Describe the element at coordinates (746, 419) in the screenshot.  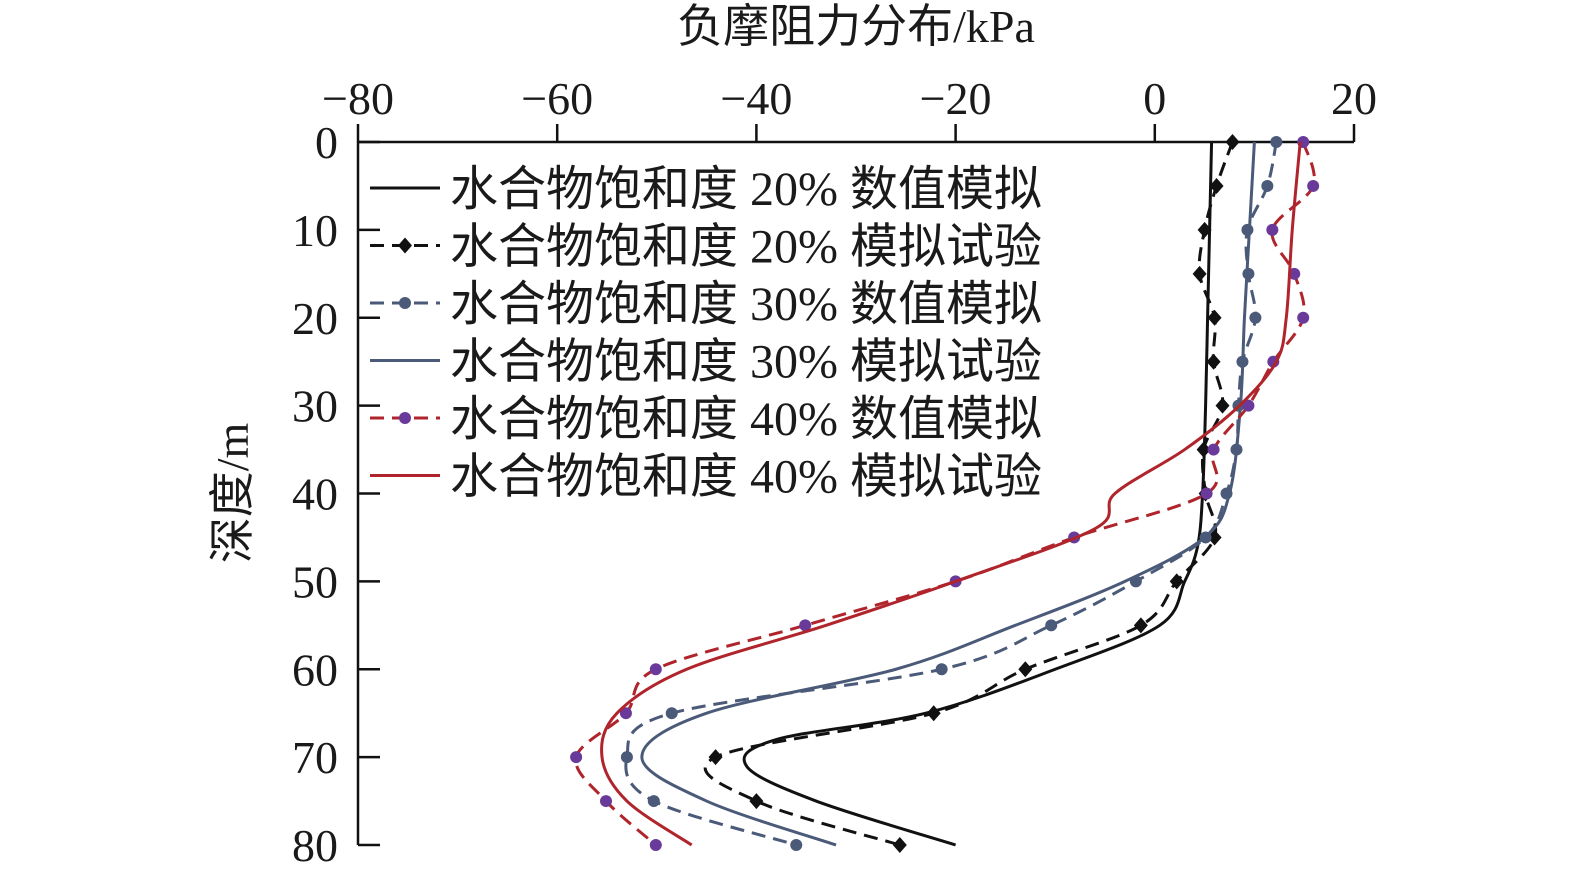
I see `legend-label: 水合物饱和度 40% 数值模拟` at that location.